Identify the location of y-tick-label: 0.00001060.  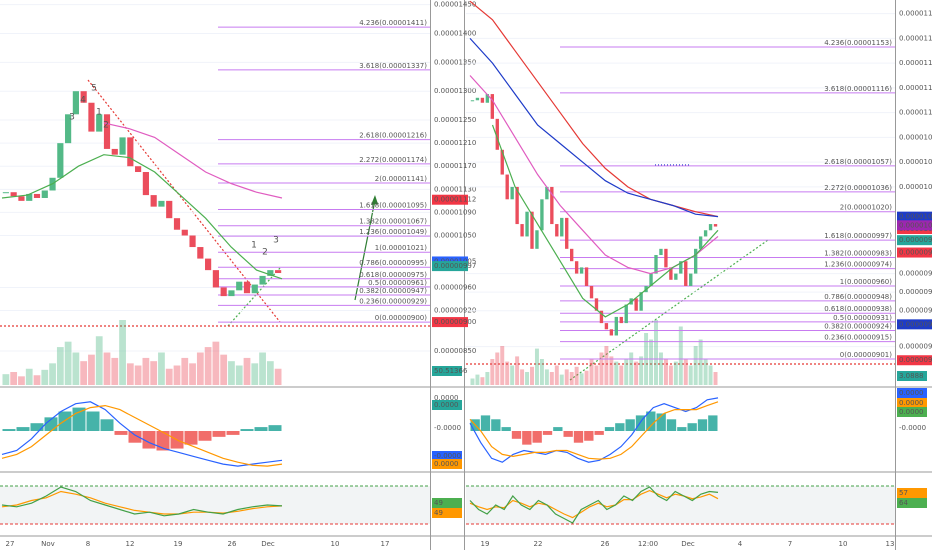
(915, 162).